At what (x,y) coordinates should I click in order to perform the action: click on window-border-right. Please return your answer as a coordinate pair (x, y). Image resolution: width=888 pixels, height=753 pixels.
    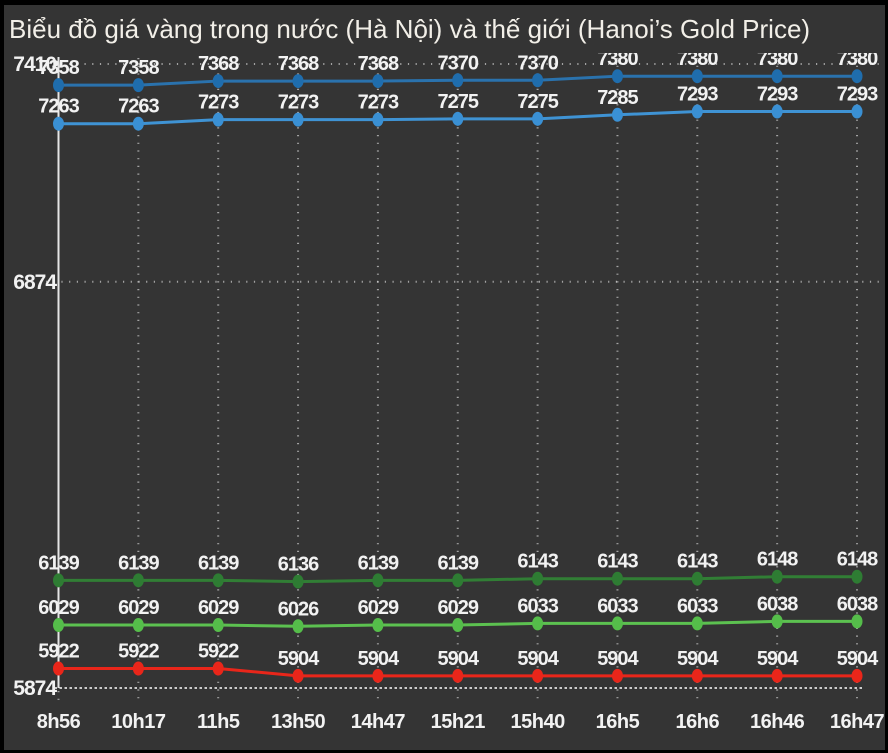
    Looking at the image, I should click on (886, 376).